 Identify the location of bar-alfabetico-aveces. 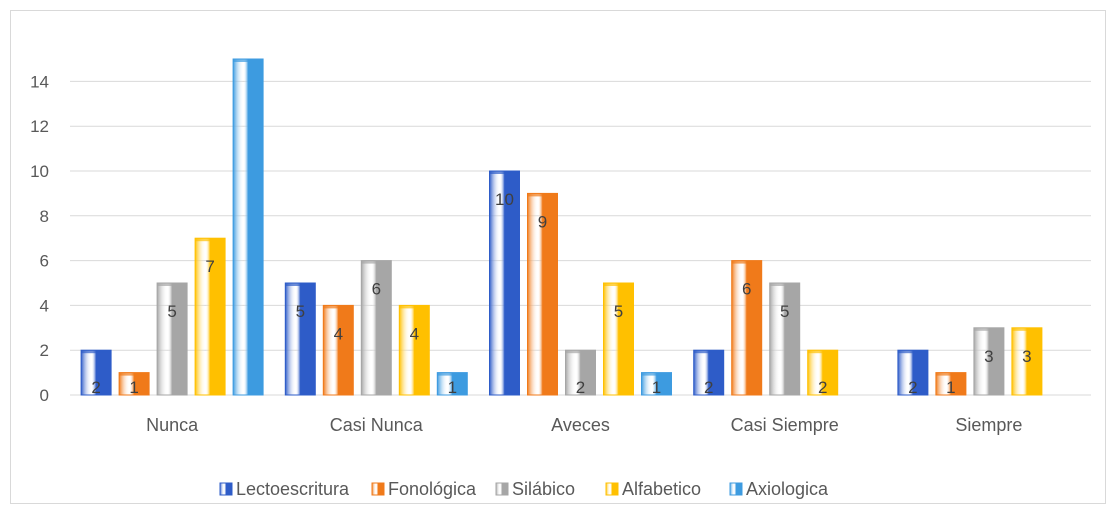
(618, 339).